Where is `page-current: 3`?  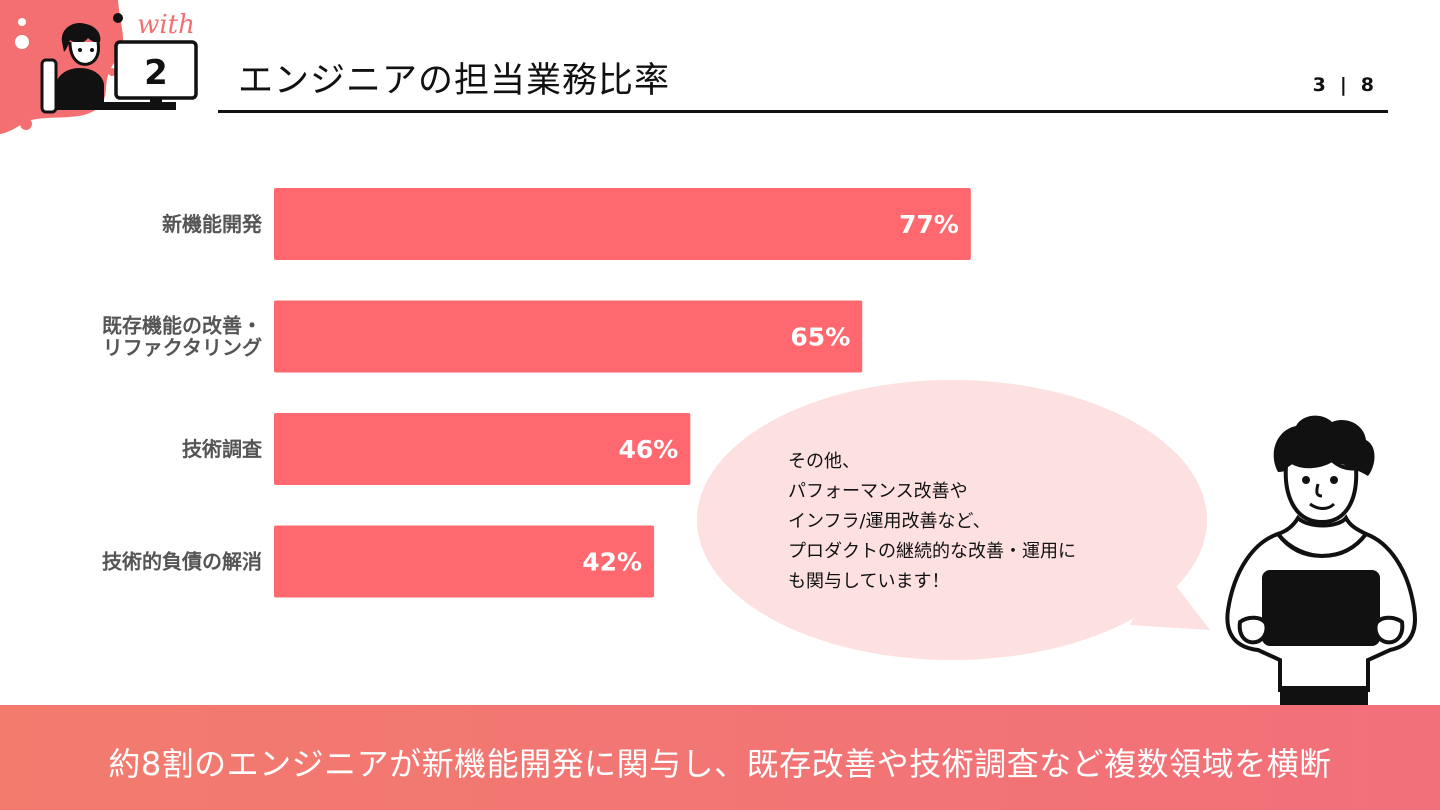
page-current: 3 is located at coordinates (1320, 85).